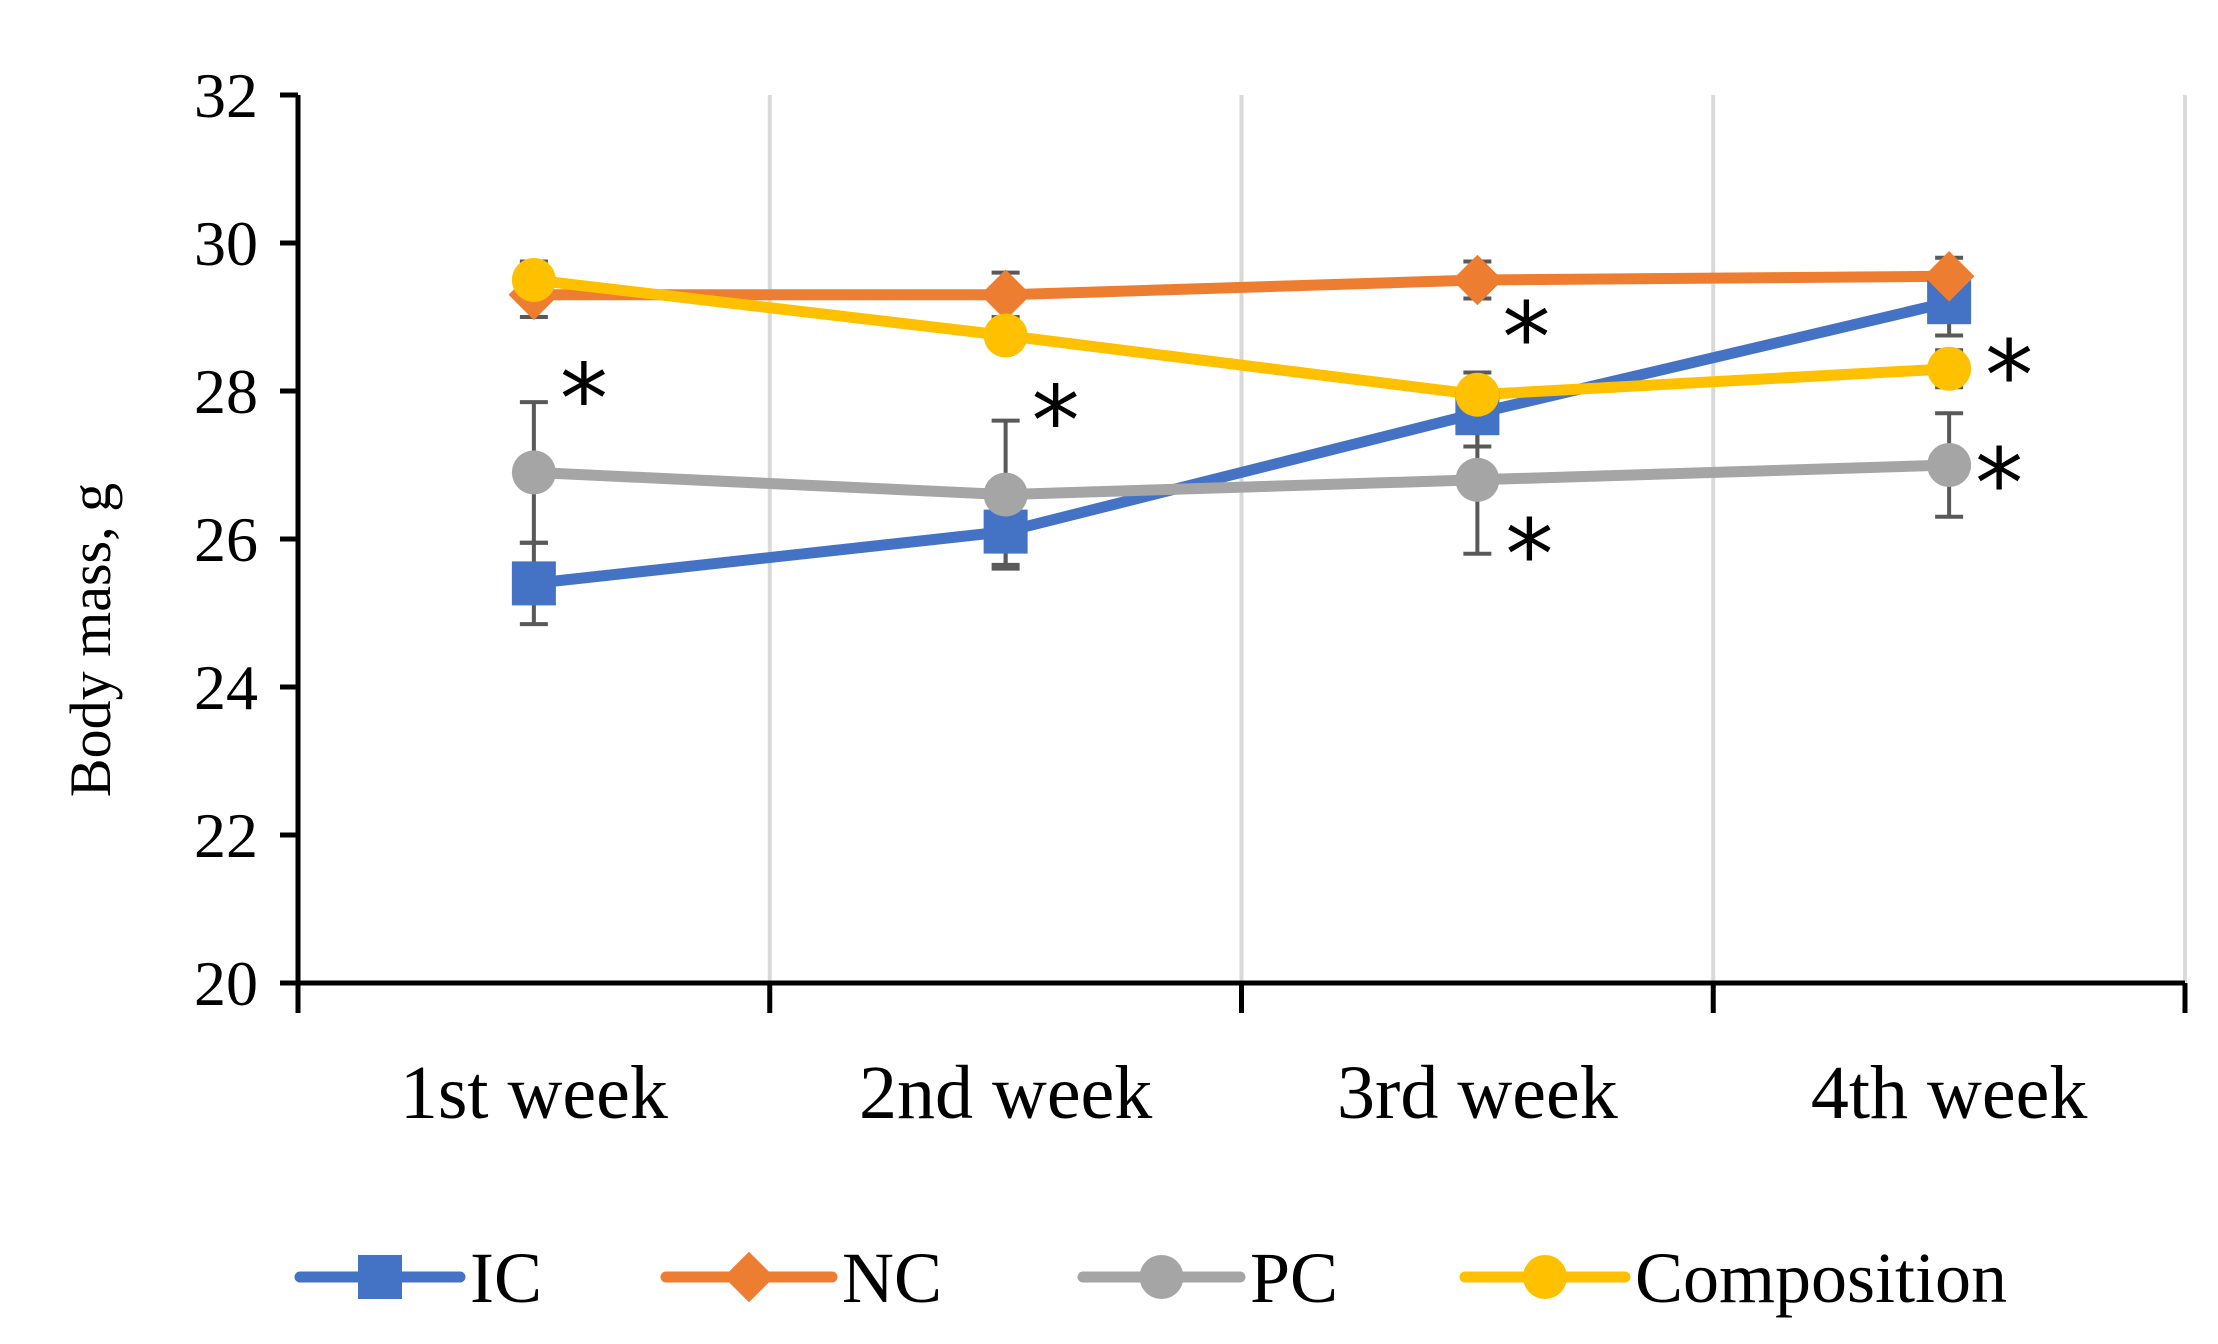 The height and width of the screenshot is (1344, 2218). What do you see at coordinates (1294, 1278) in the screenshot?
I see `legend-label: PC` at bounding box center [1294, 1278].